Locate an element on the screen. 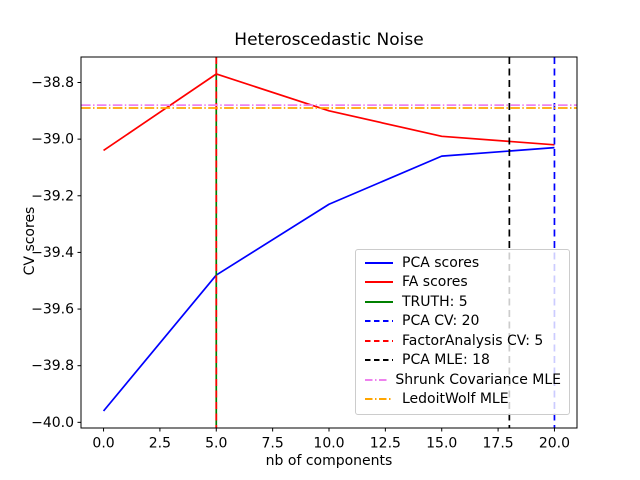 The height and width of the screenshot is (480, 640). y-tick-label: −39.4 is located at coordinates (52, 253).